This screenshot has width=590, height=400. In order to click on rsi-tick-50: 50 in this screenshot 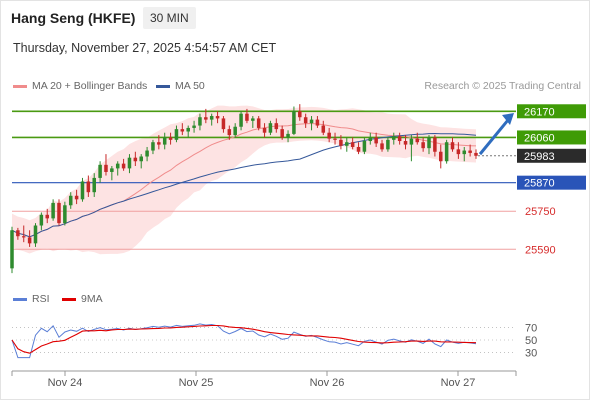, I will do `click(531, 341)`.